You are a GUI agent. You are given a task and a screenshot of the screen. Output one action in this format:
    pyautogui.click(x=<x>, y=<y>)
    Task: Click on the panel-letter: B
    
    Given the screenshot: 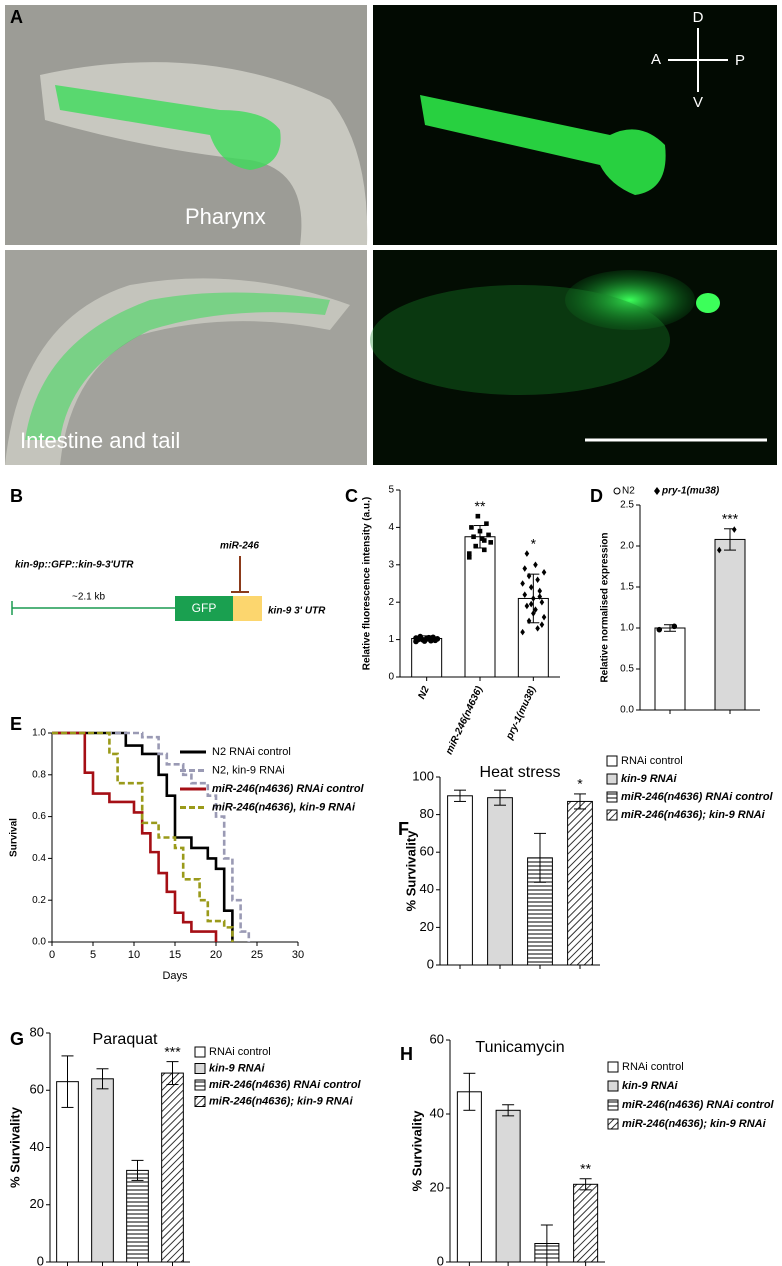 What is the action you would take?
    pyautogui.click(x=16, y=496)
    